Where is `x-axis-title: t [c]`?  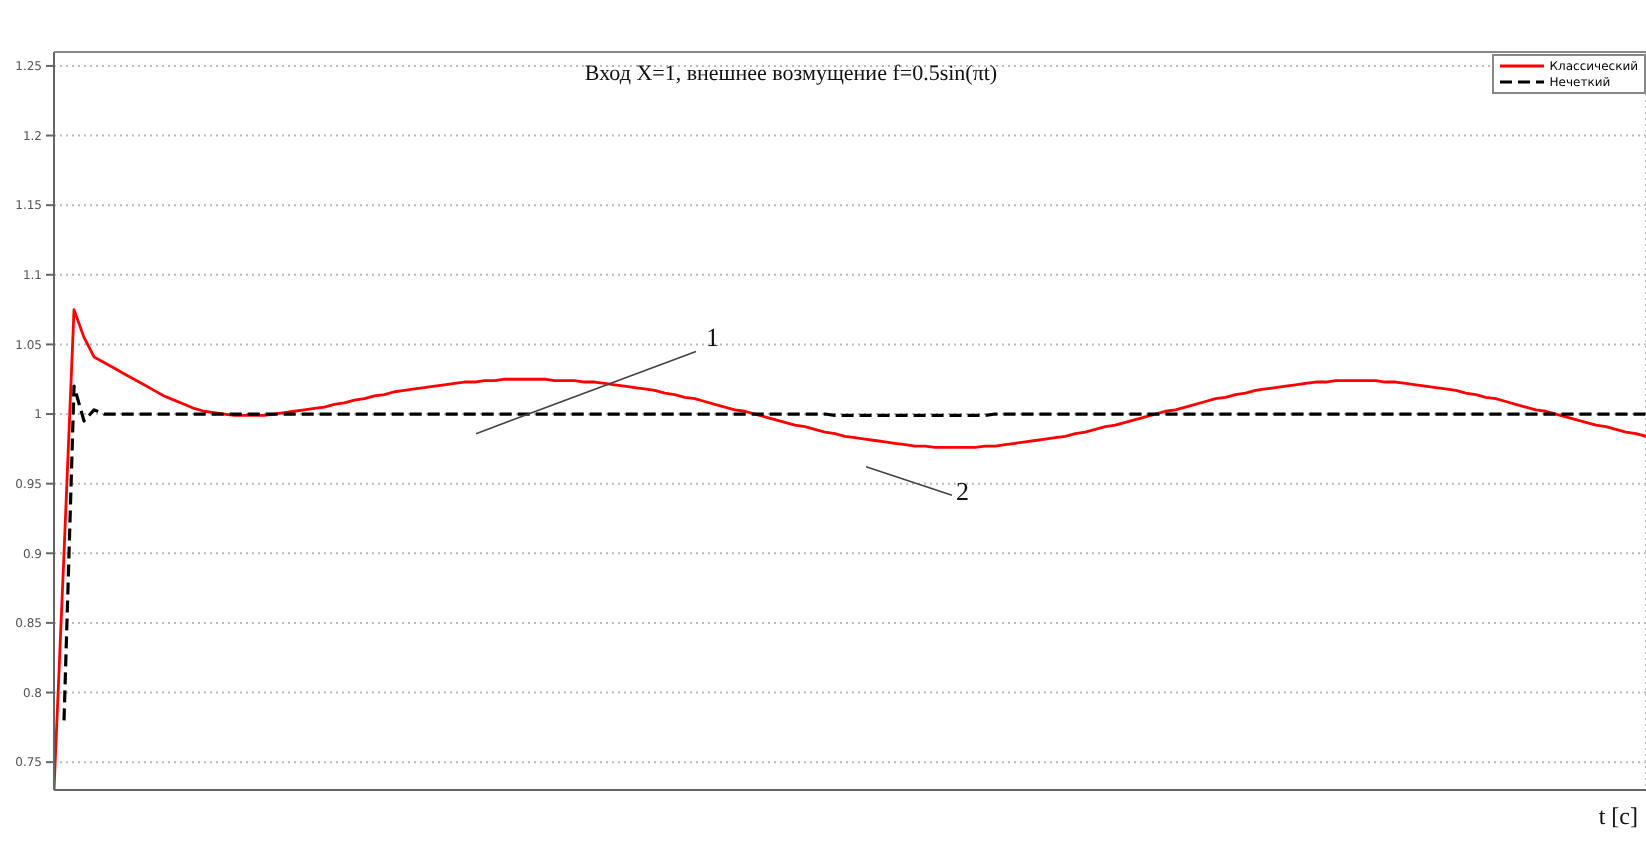 x-axis-title: t [c] is located at coordinates (1618, 816).